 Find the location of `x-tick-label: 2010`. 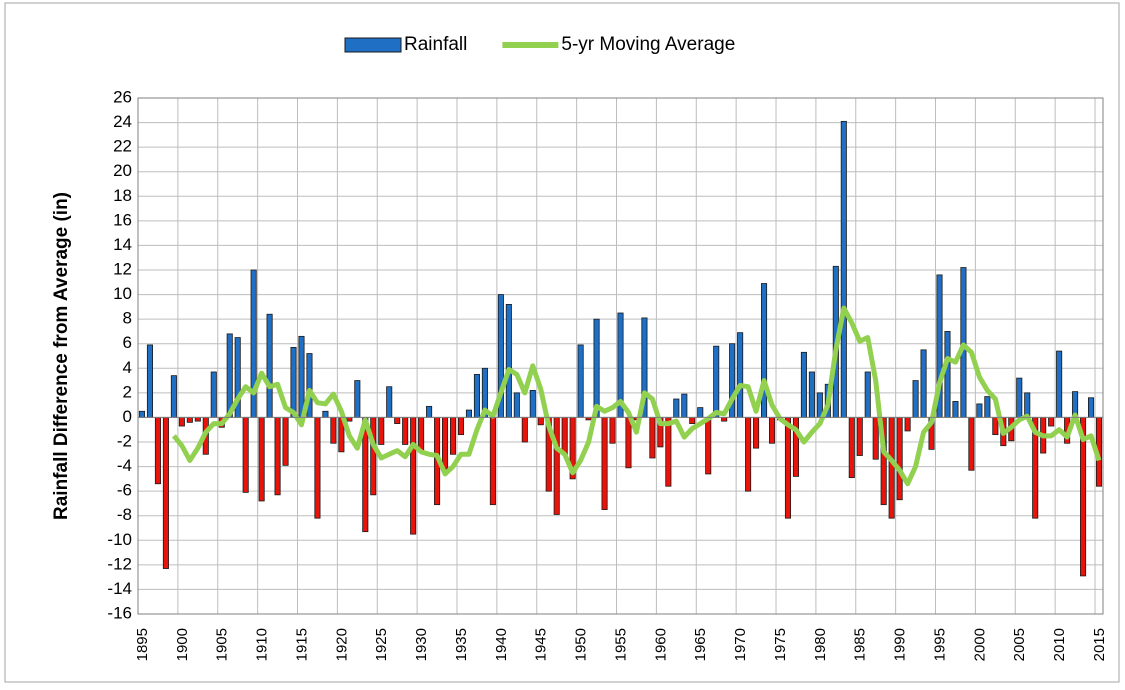

x-tick-label: 2010 is located at coordinates (1059, 644).